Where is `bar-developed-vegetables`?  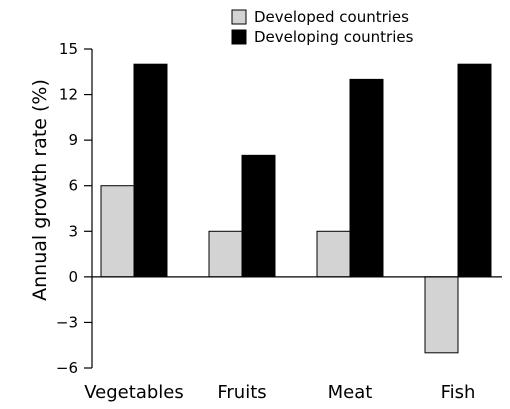
bar-developed-vegetables is located at coordinates (117, 231).